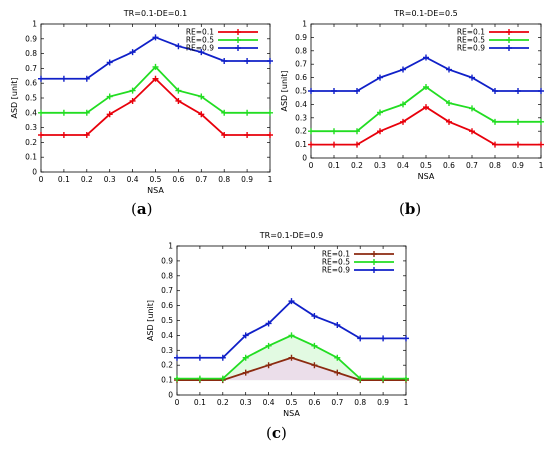  What do you see at coordinates (426, 126) in the screenshot?
I see `series-line-RE=0.1` at bounding box center [426, 126].